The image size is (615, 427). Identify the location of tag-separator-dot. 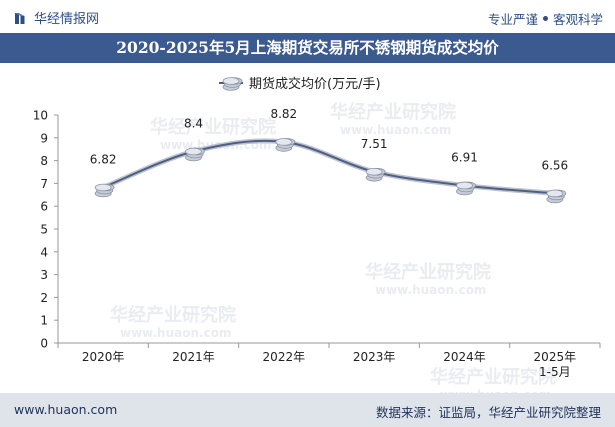
(545, 18).